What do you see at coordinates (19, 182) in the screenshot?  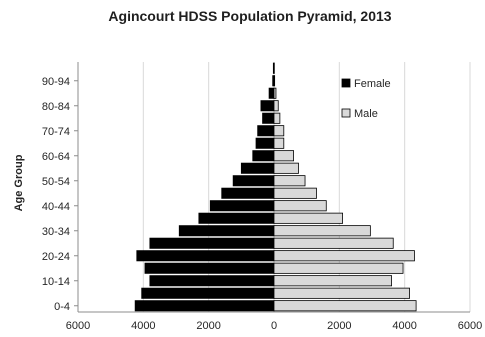 I see `y-axis-label: Age Group` at bounding box center [19, 182].